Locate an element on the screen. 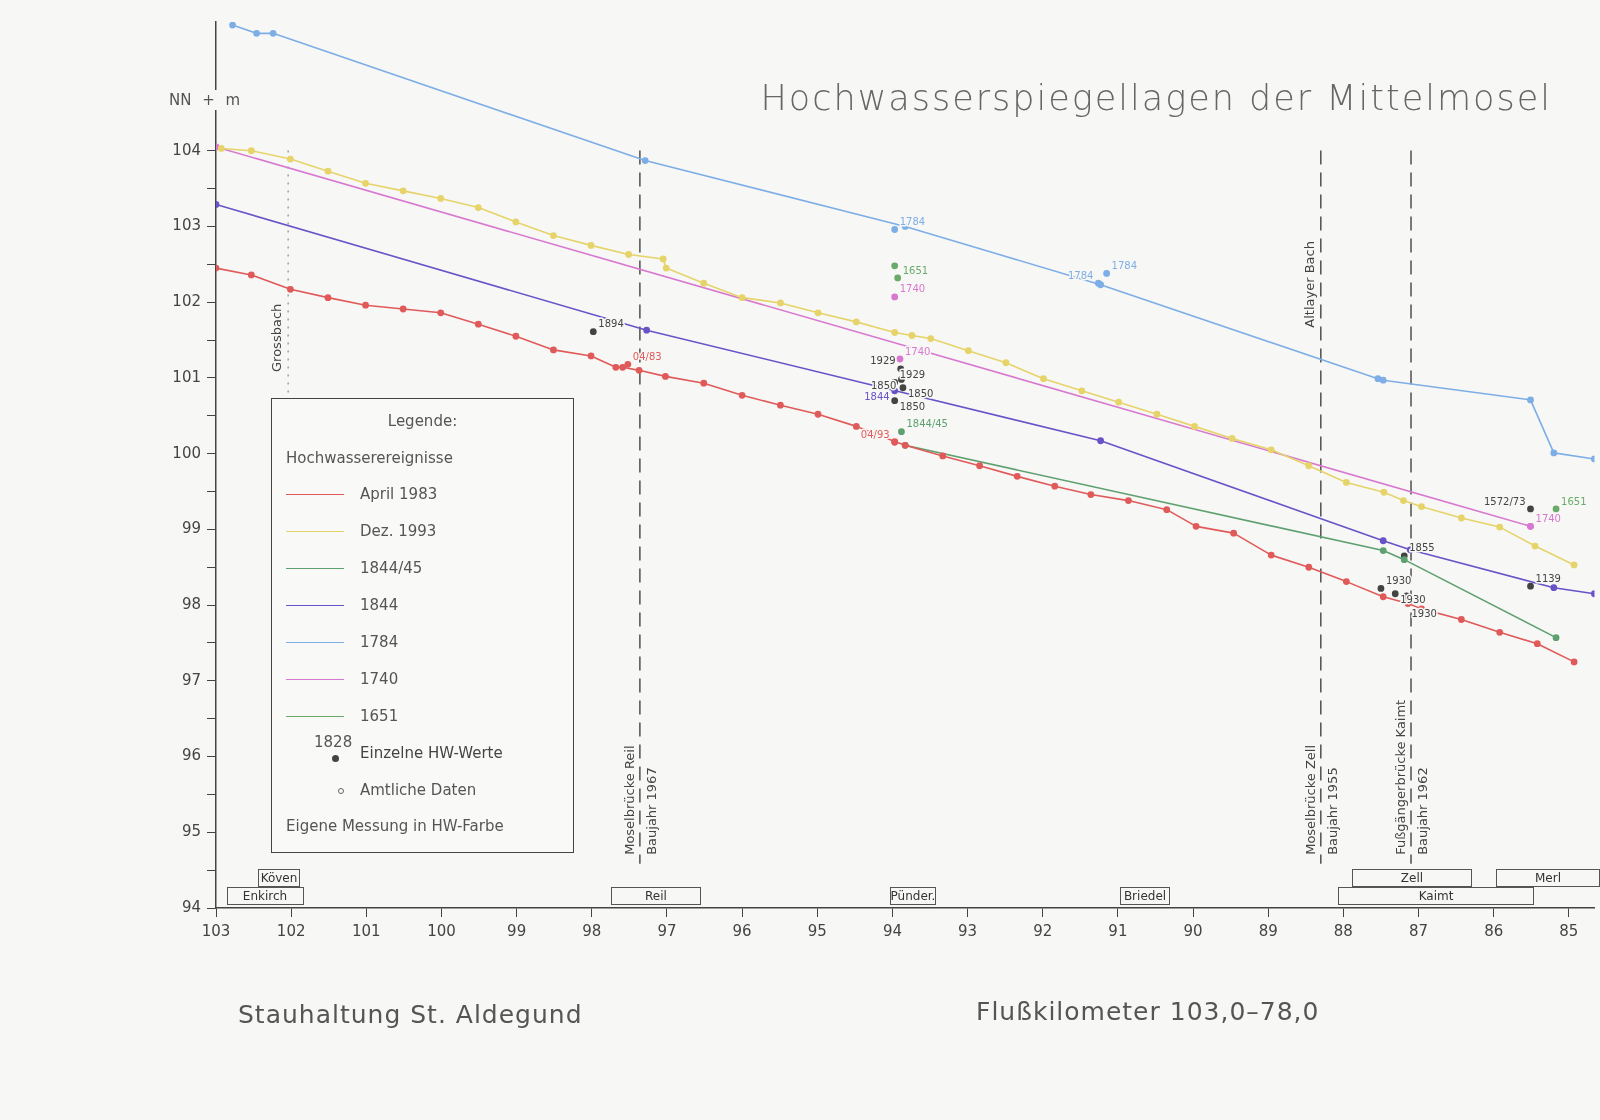 The width and height of the screenshot is (1600, 1120). legend-label: 1844 is located at coordinates (379, 604).